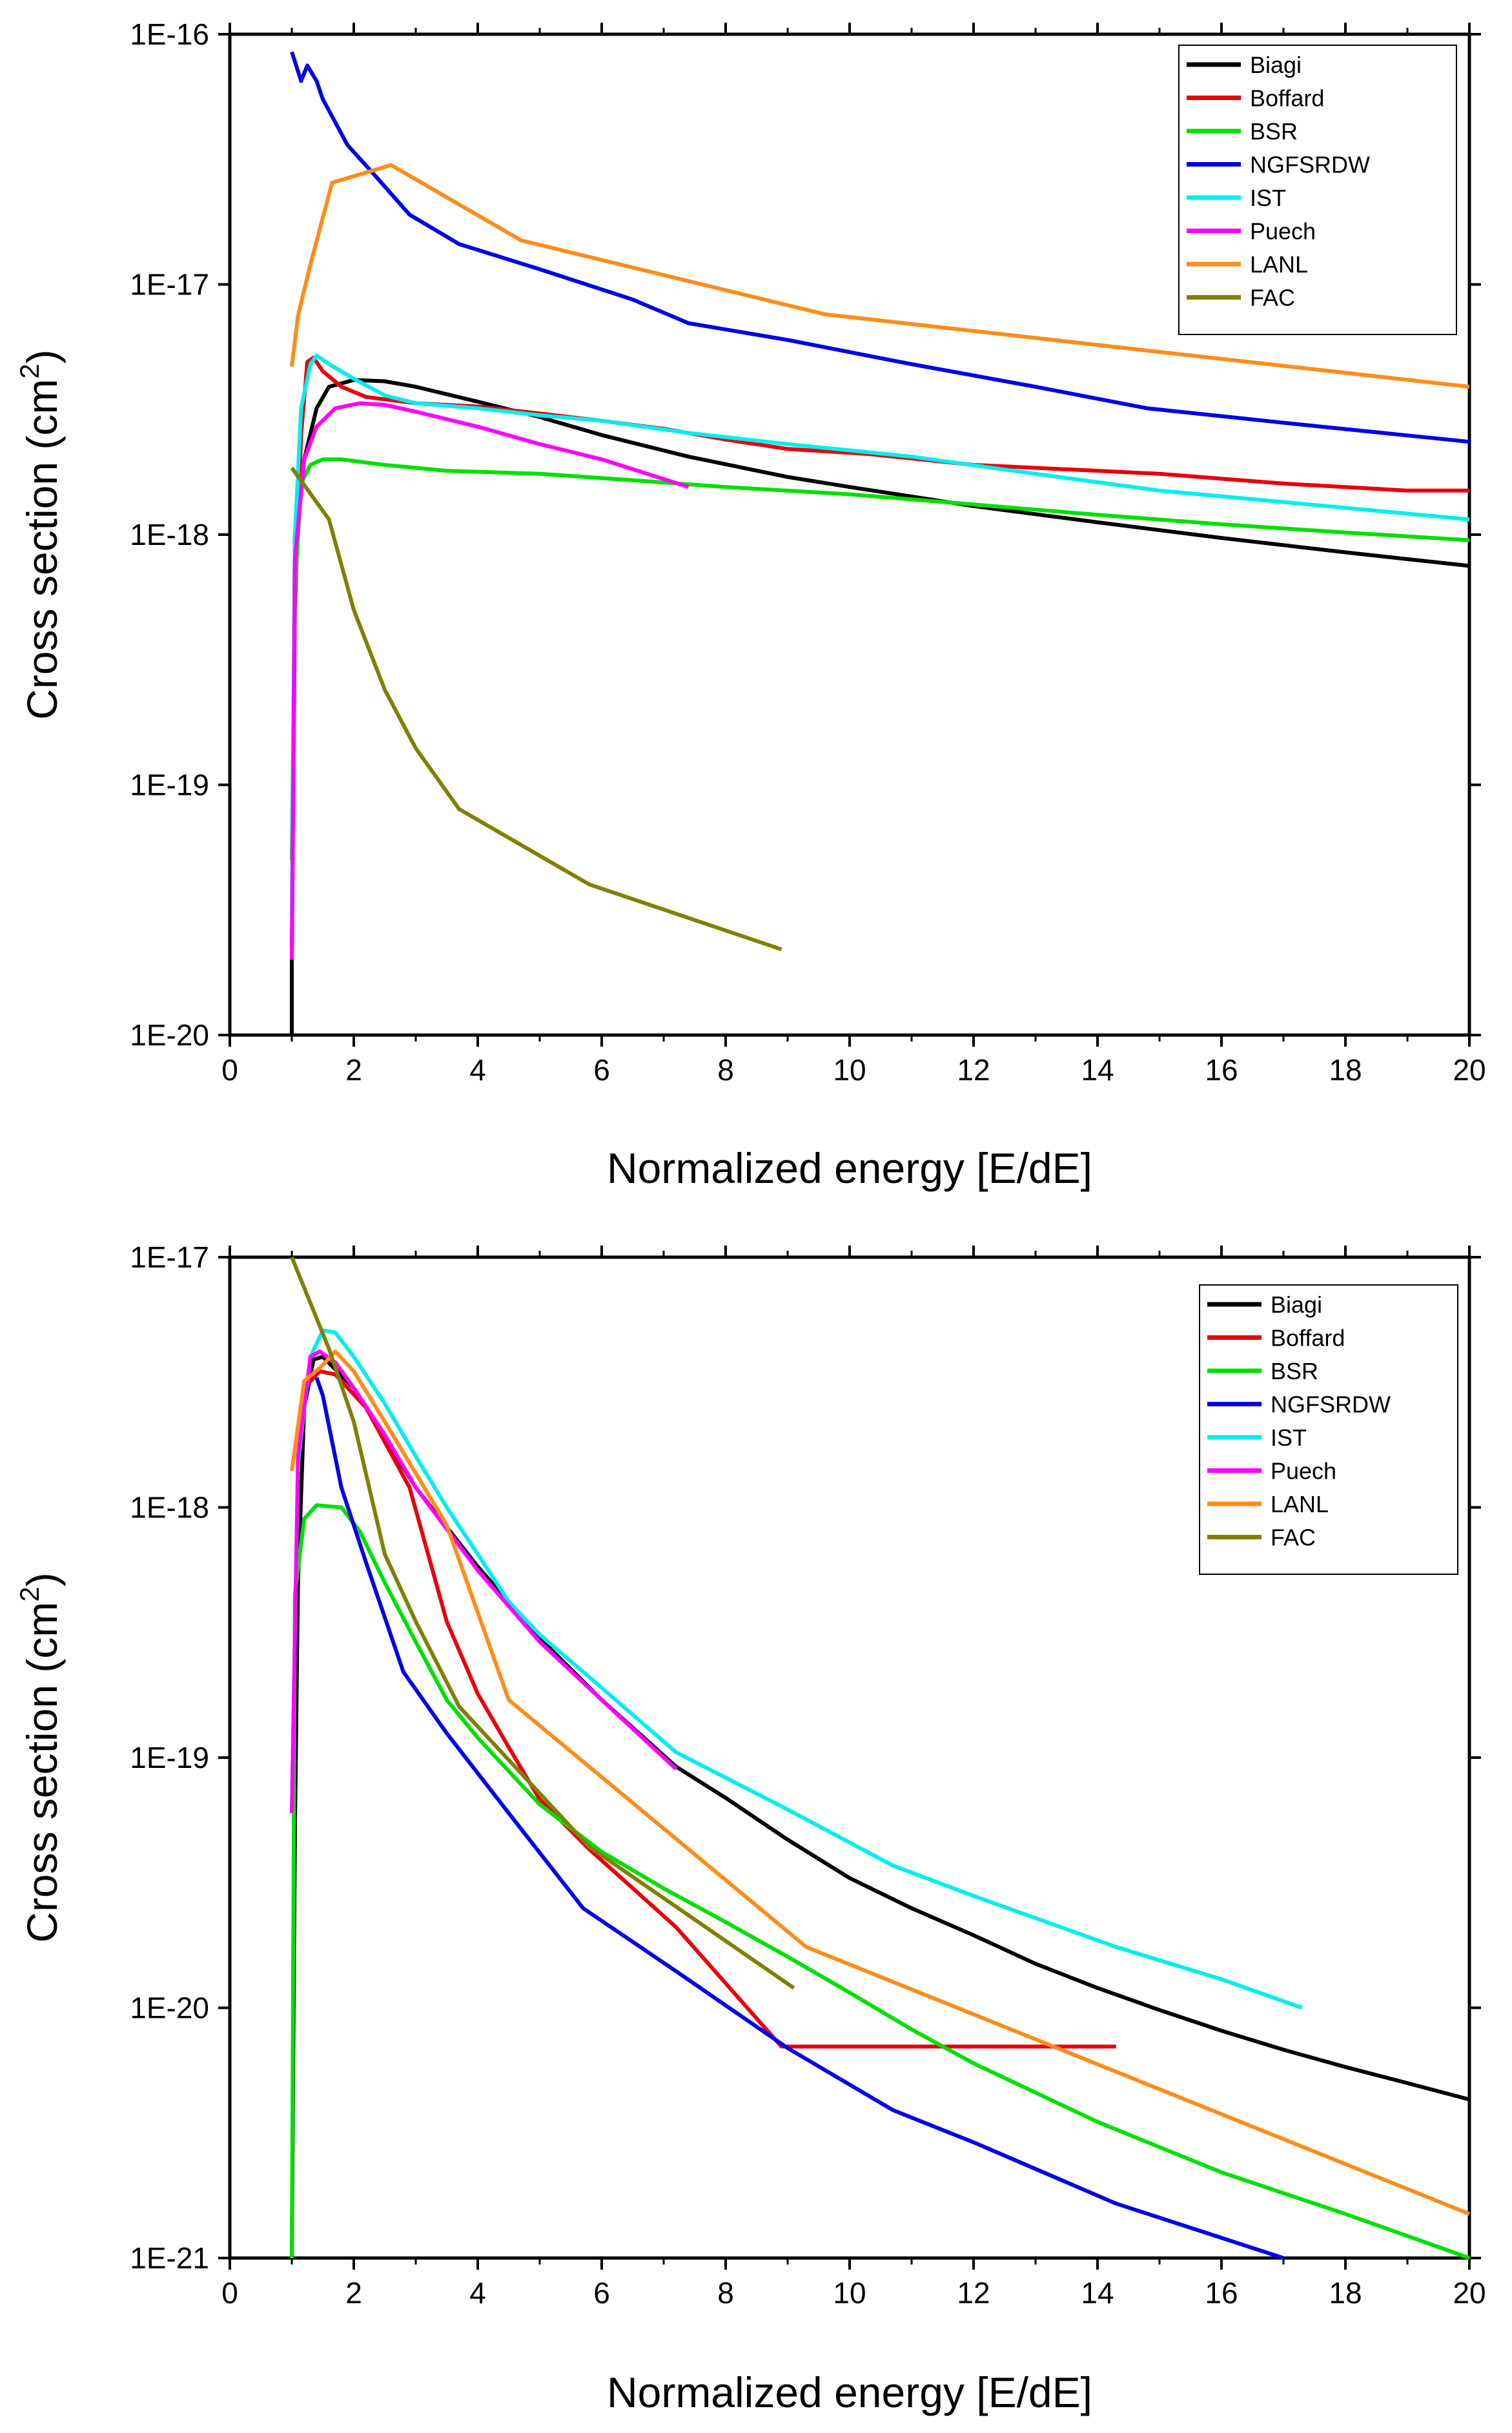  What do you see at coordinates (169, 34) in the screenshot?
I see `y-tick-label: 1E-16` at bounding box center [169, 34].